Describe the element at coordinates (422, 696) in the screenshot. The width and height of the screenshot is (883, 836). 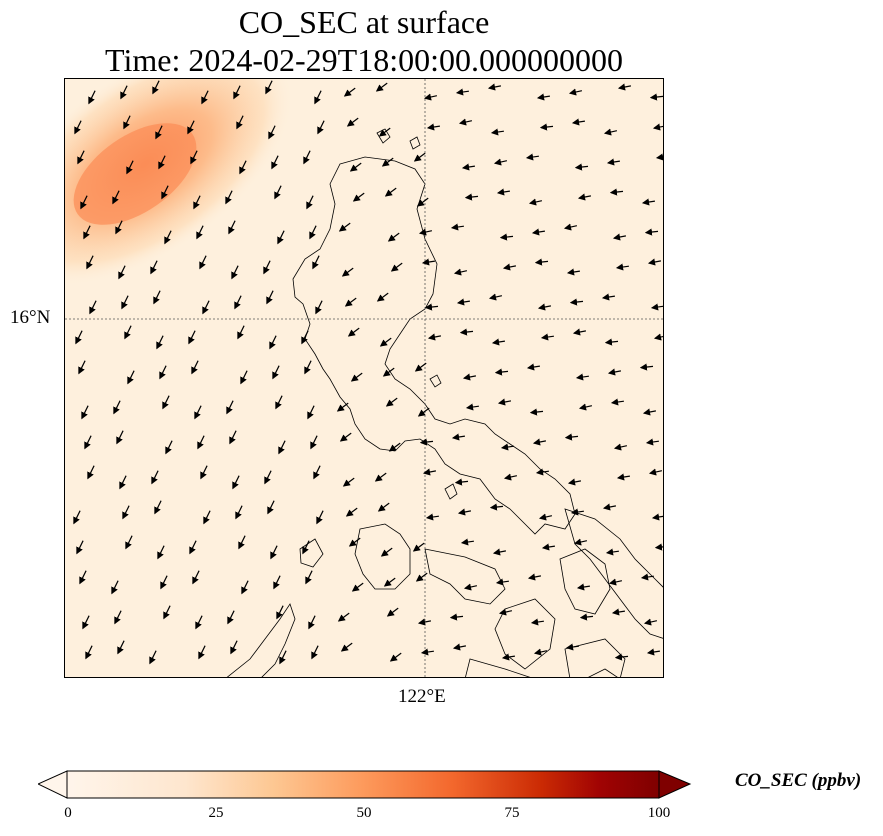
I see `longitude-label: 122°E` at that location.